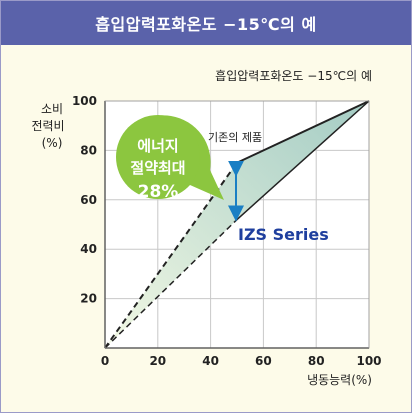 This screenshot has width=412, height=413. What do you see at coordinates (158, 157) in the screenshot?
I see `callout-circle` at bounding box center [158, 157].